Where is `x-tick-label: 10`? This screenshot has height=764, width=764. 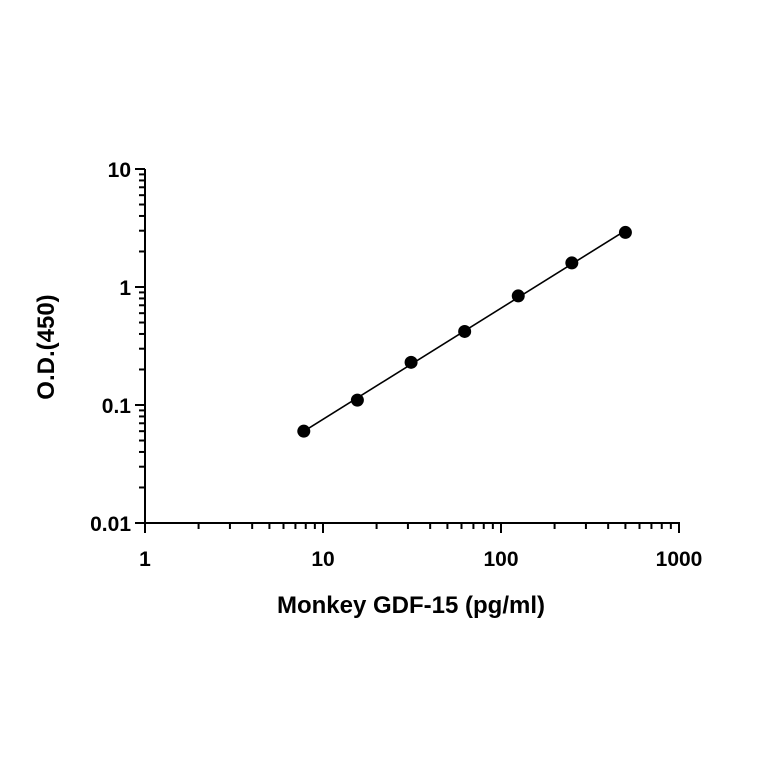 x-tick-label: 10 is located at coordinates (322, 559).